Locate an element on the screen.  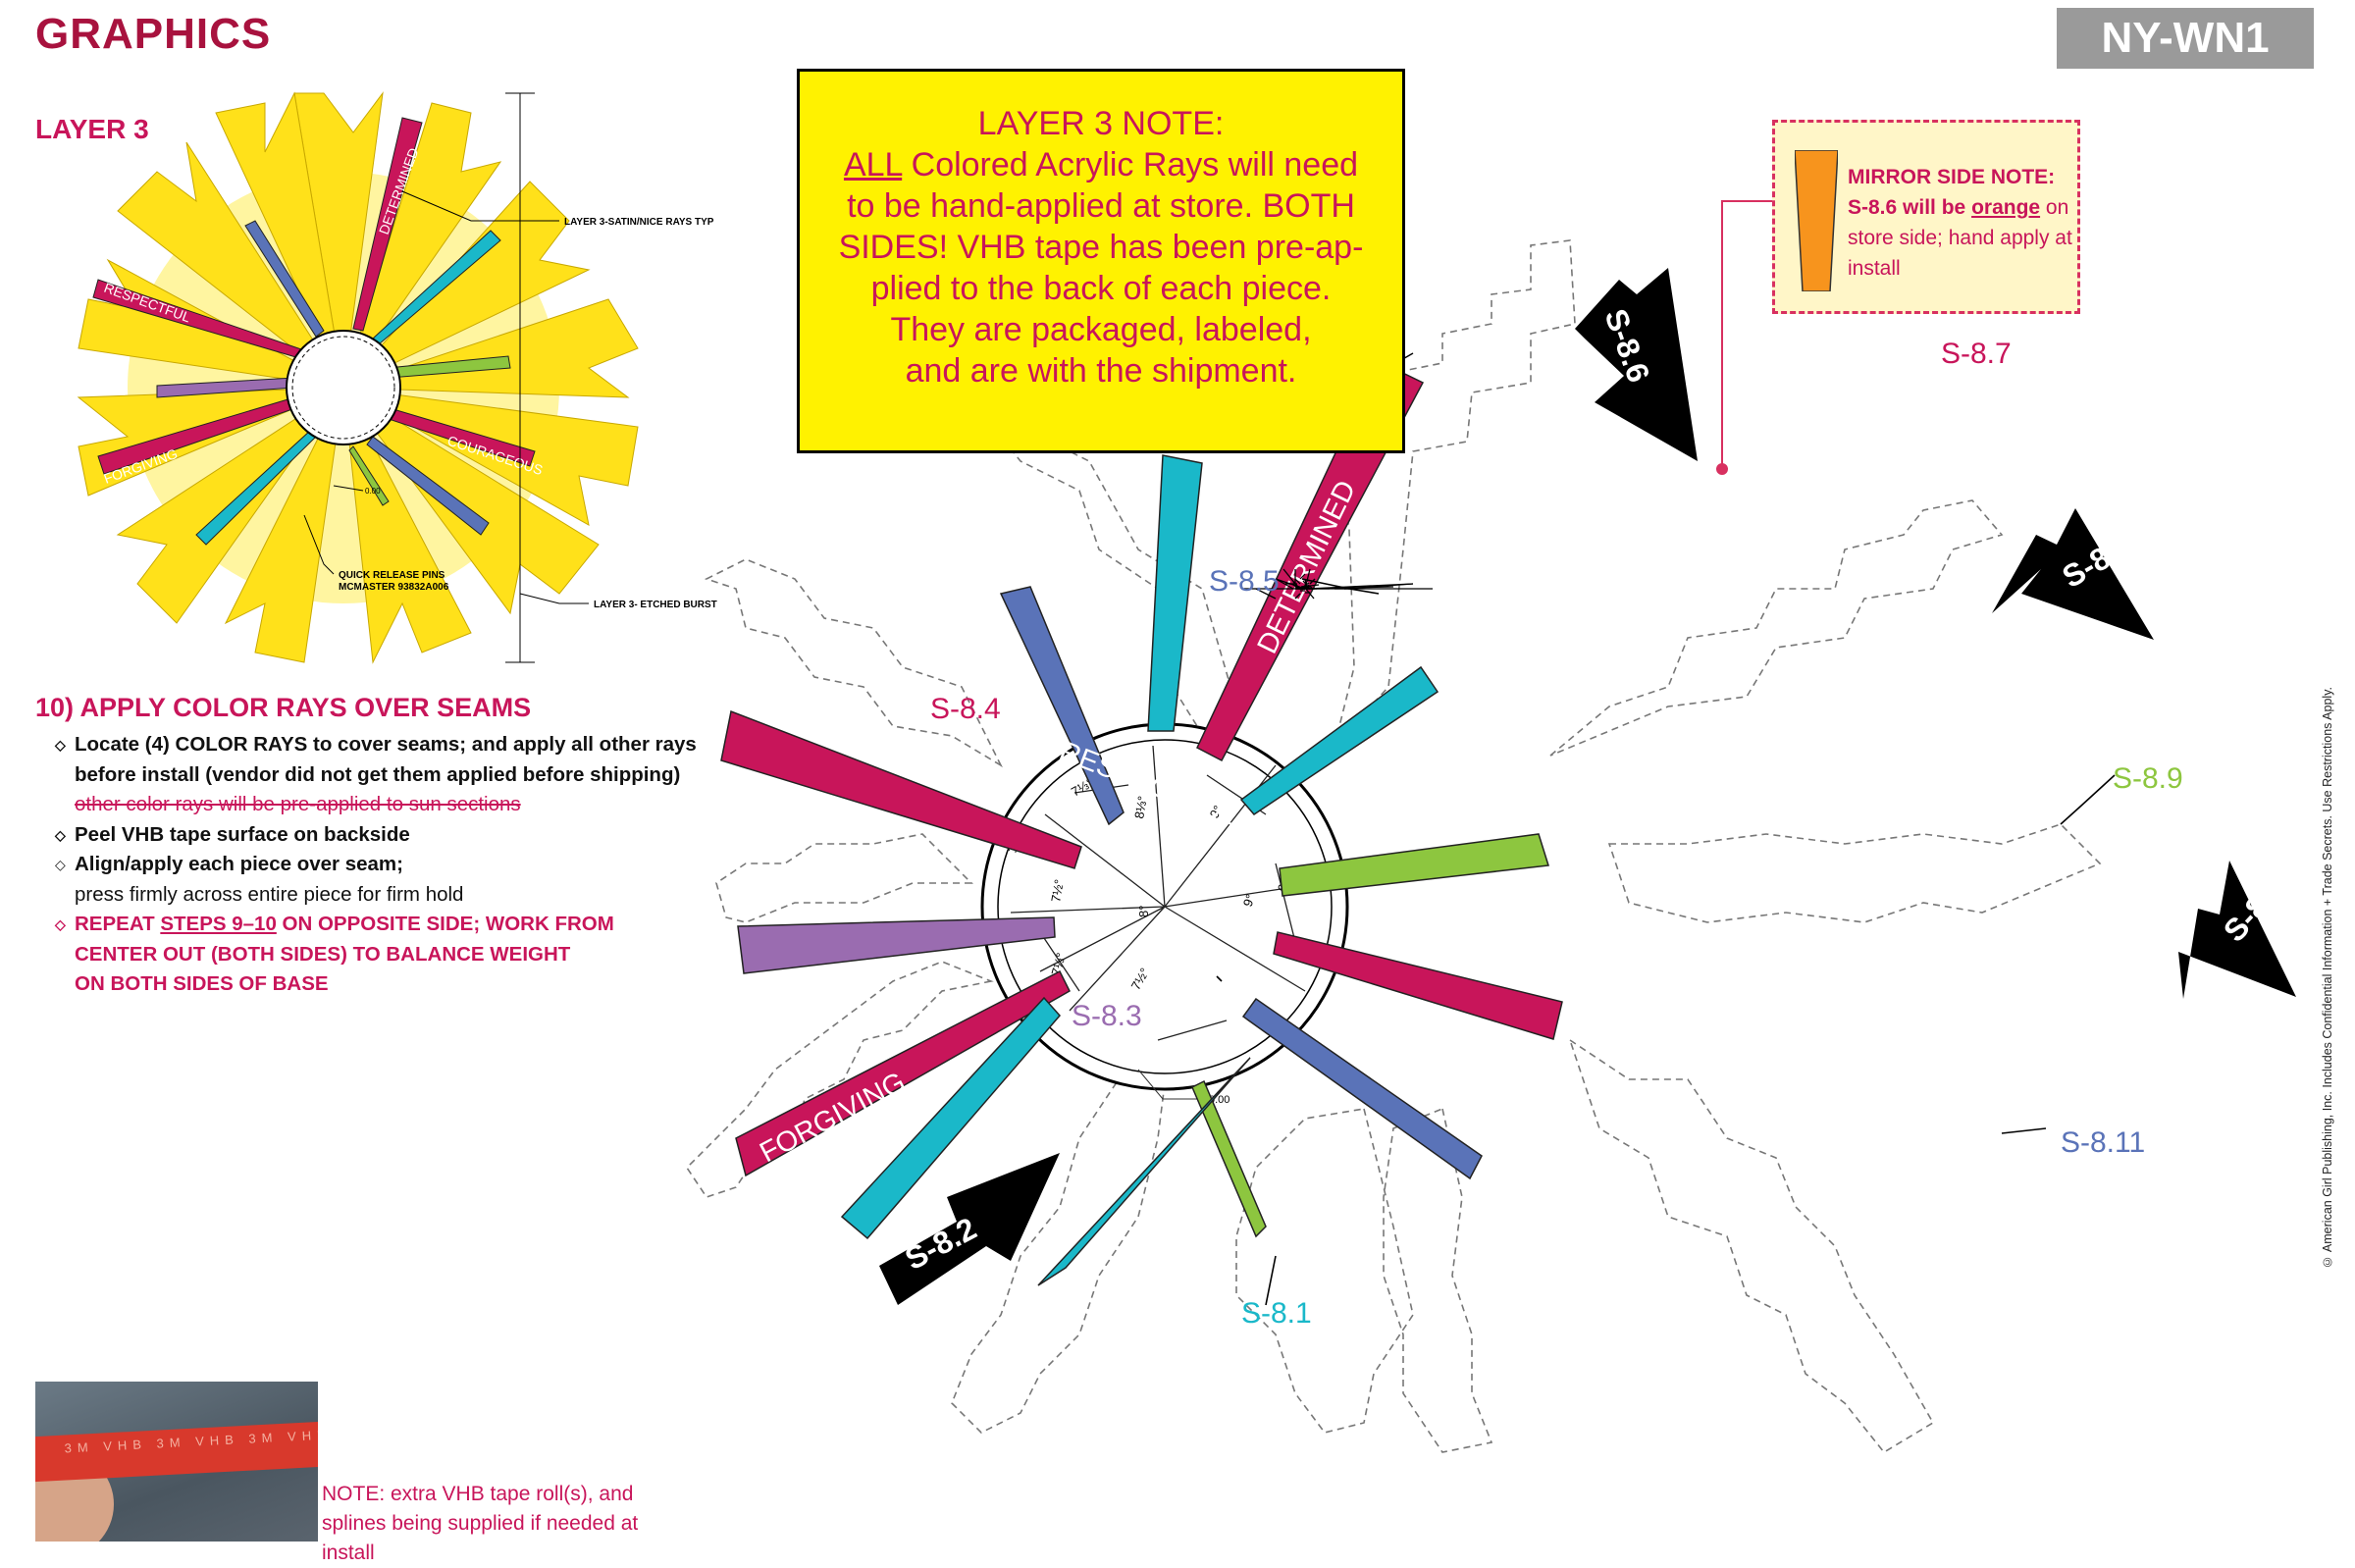
arrow-s86 is located at coordinates (1636, 365).